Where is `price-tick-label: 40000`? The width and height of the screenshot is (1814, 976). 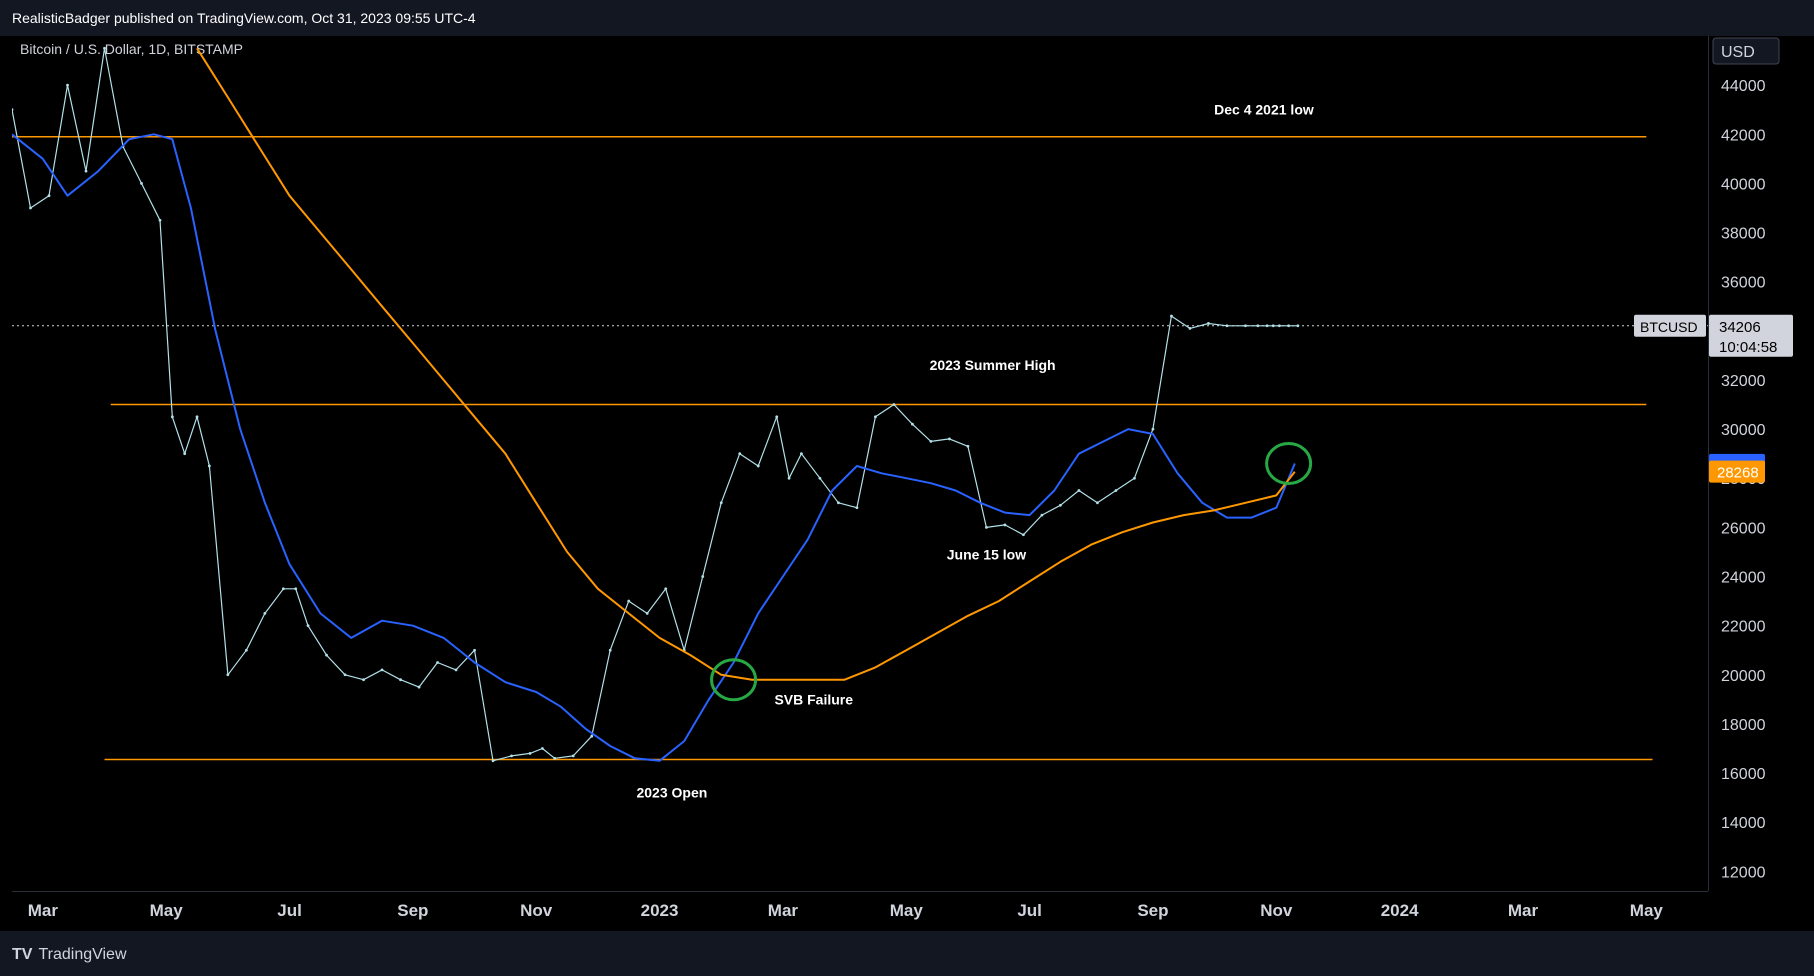
price-tick-label: 40000 is located at coordinates (1743, 184).